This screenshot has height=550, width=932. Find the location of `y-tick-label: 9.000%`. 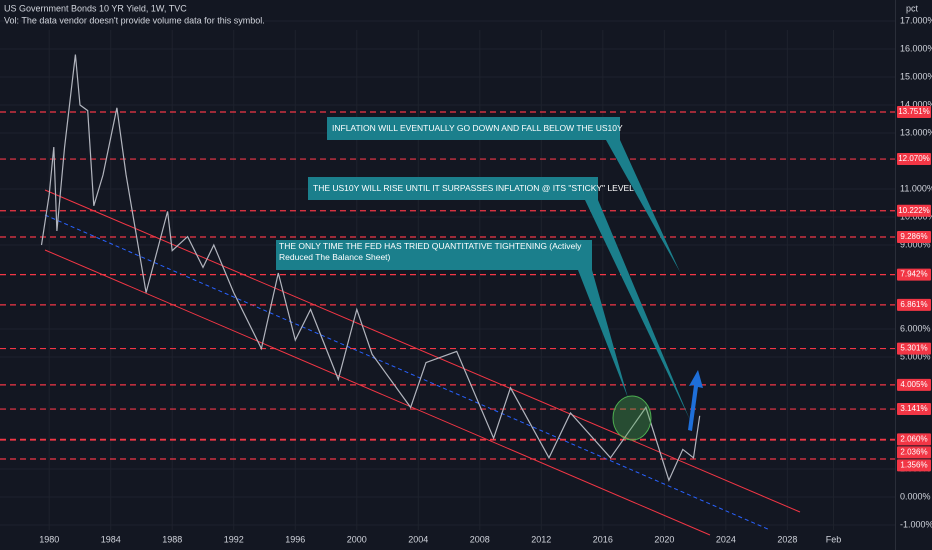

y-tick-label: 9.000% is located at coordinates (915, 244).